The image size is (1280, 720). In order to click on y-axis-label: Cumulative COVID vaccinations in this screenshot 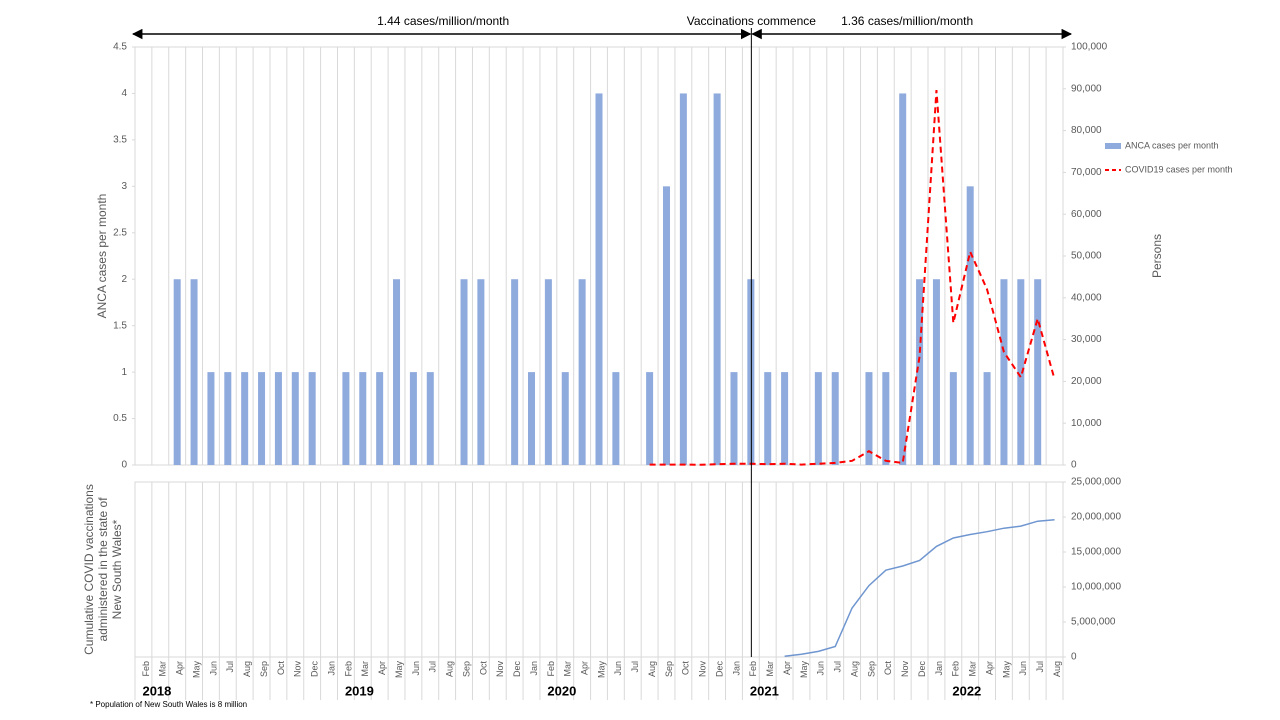, I will do `click(89, 569)`.